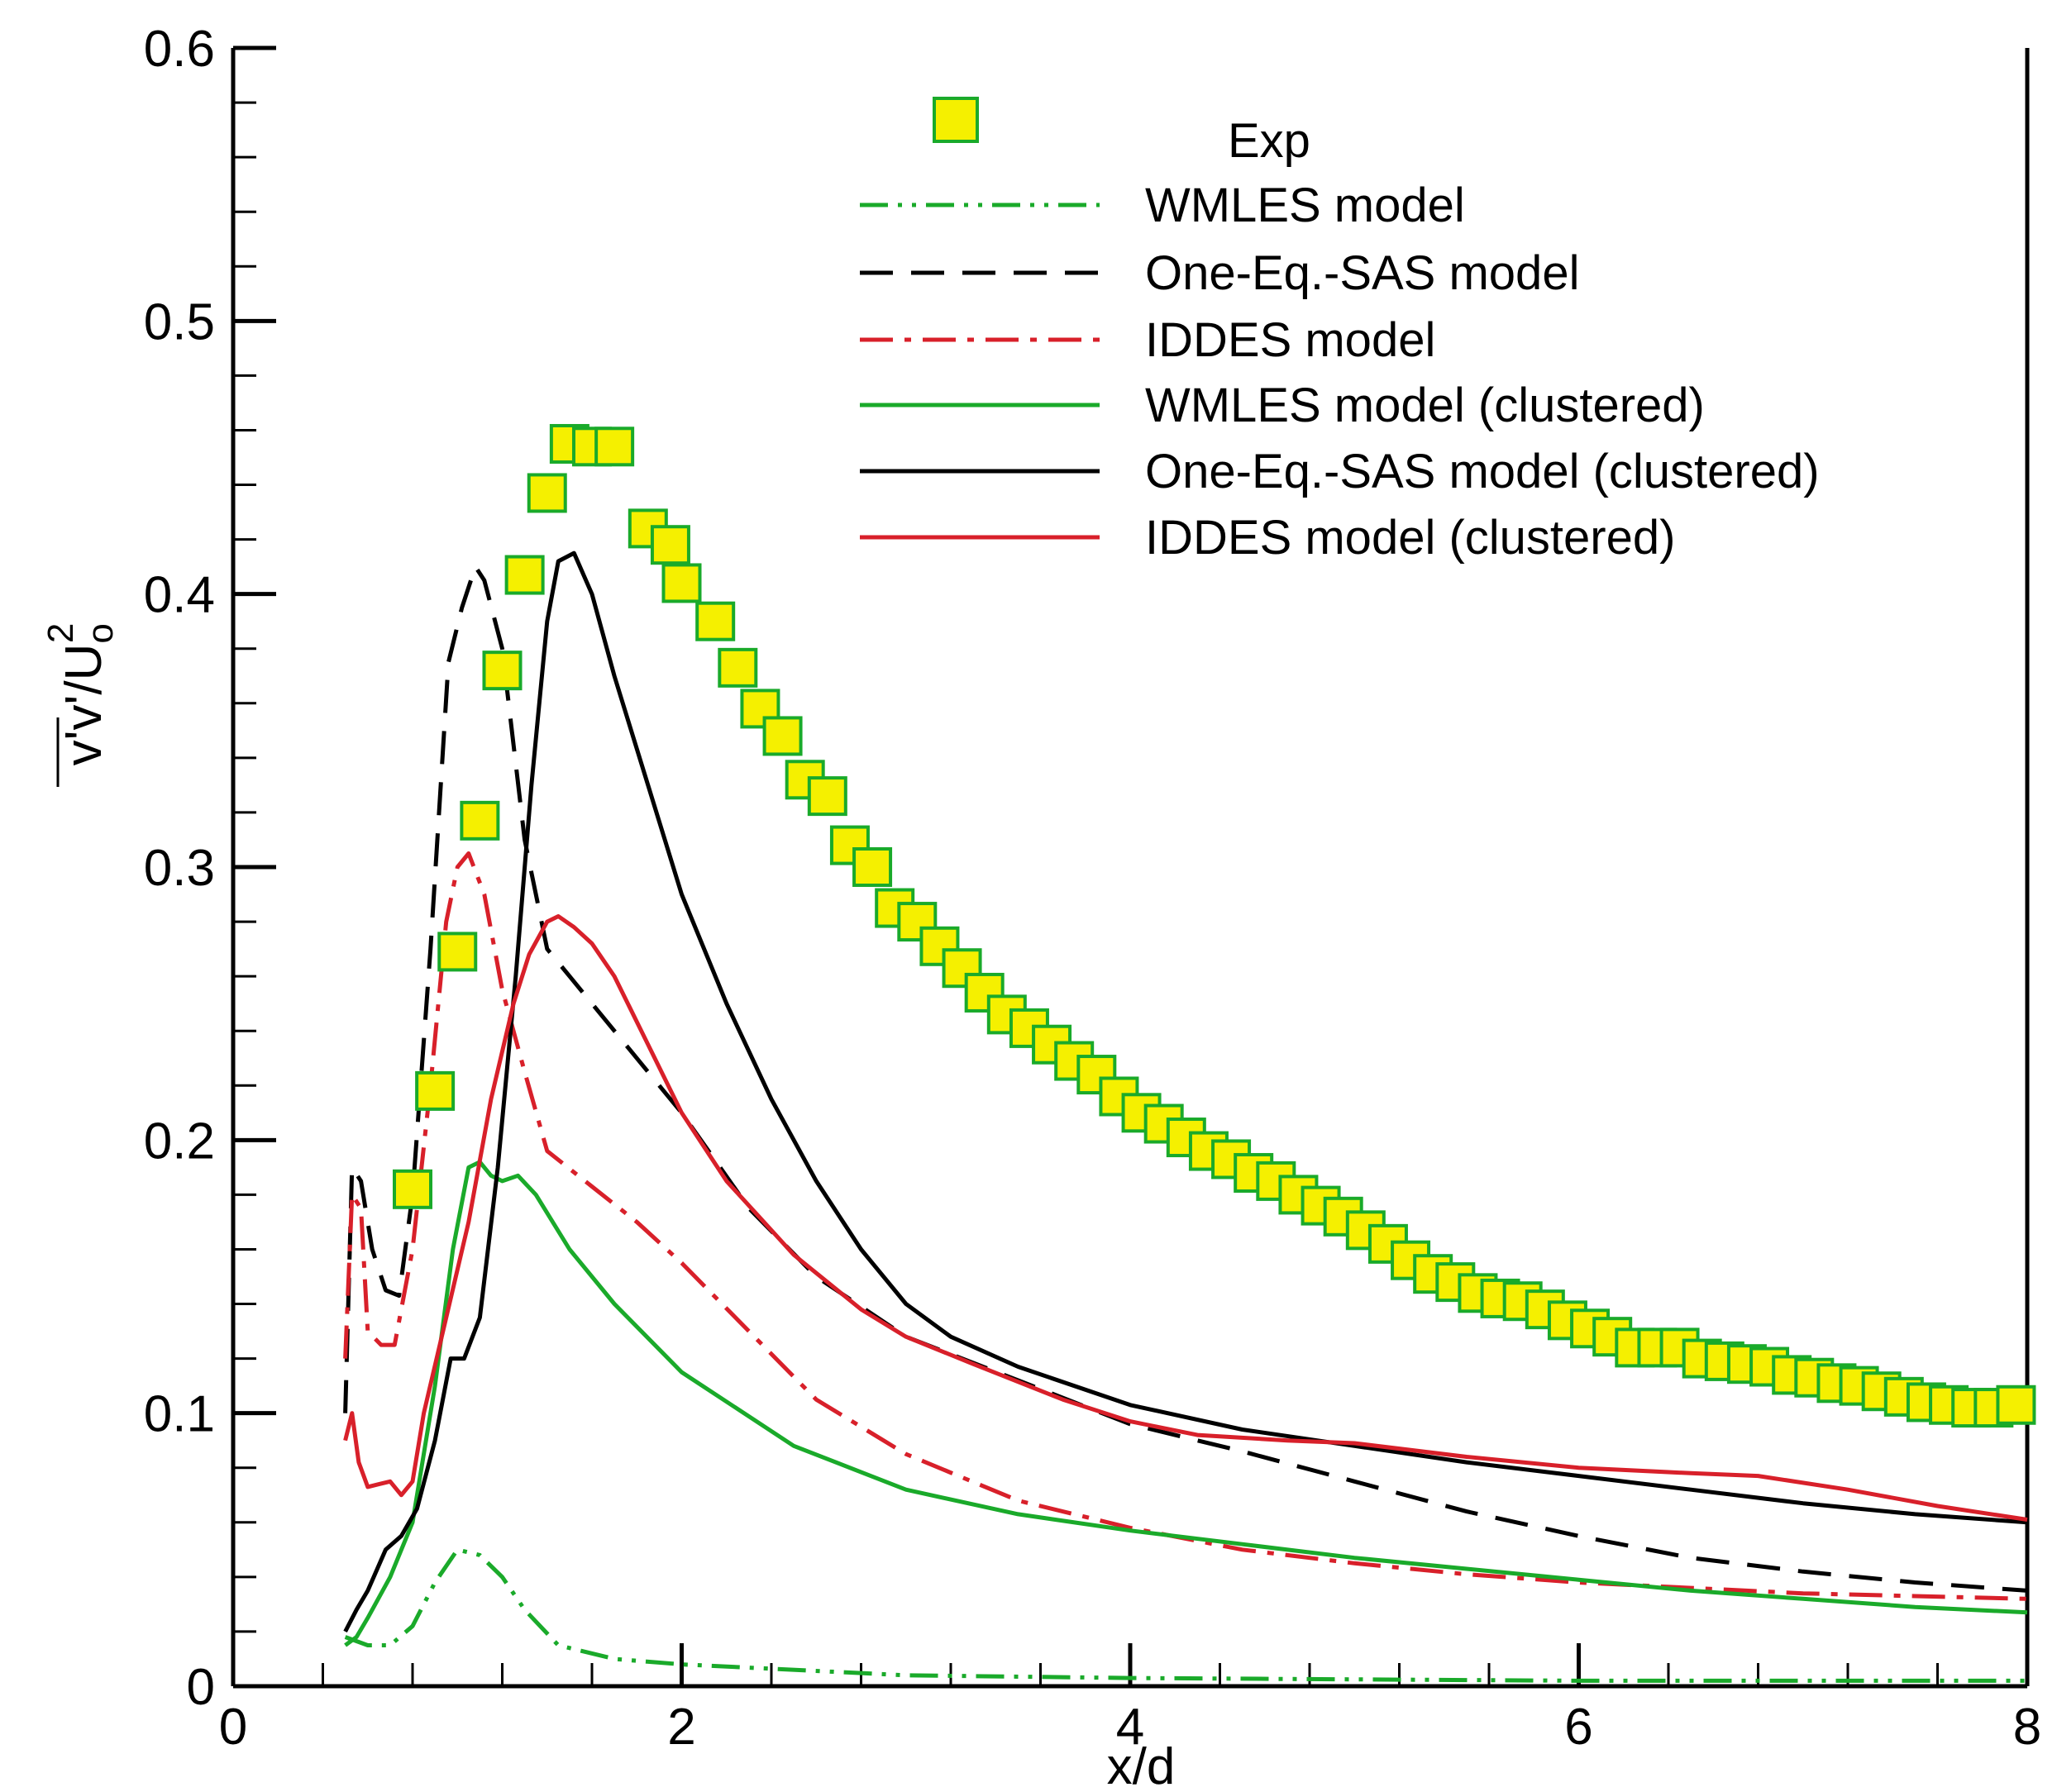 The image size is (2057, 1792). What do you see at coordinates (1290, 340) in the screenshot?
I see `legend-label: IDDES model` at bounding box center [1290, 340].